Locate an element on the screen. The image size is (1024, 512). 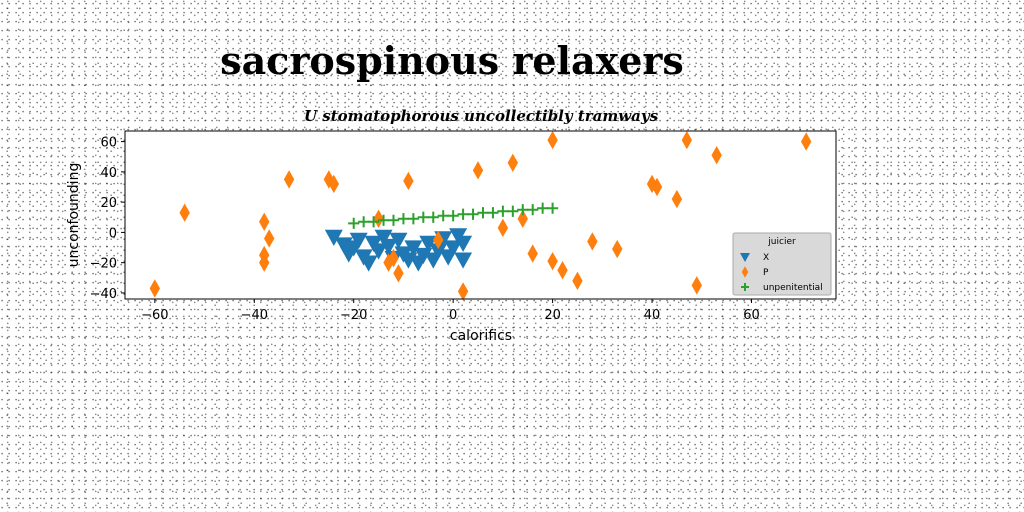
legend-marker-p is located at coordinates (745, 272).